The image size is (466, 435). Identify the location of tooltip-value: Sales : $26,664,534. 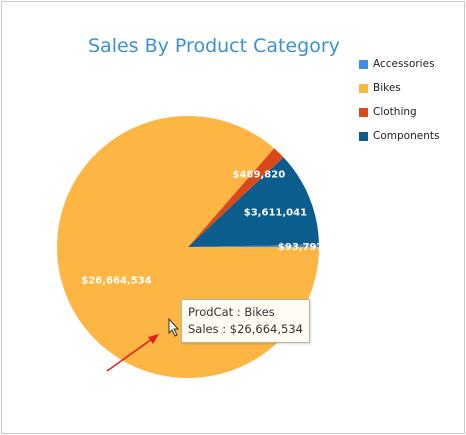
(245, 329).